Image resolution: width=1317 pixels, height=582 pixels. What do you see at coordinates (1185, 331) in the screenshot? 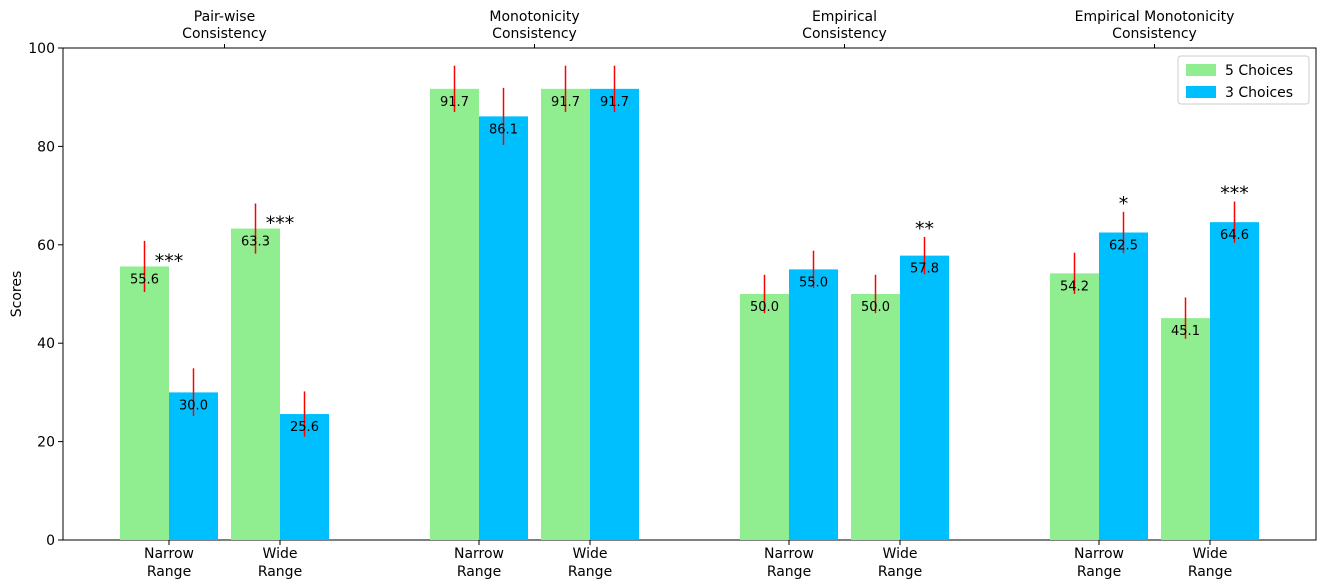
I see `value-label: 45.1` at bounding box center [1185, 331].